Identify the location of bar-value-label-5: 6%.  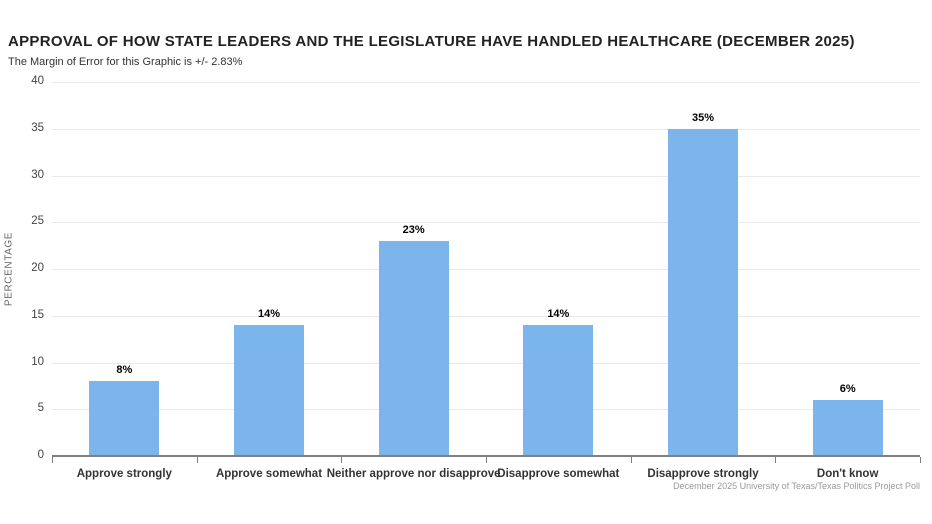
(847, 388).